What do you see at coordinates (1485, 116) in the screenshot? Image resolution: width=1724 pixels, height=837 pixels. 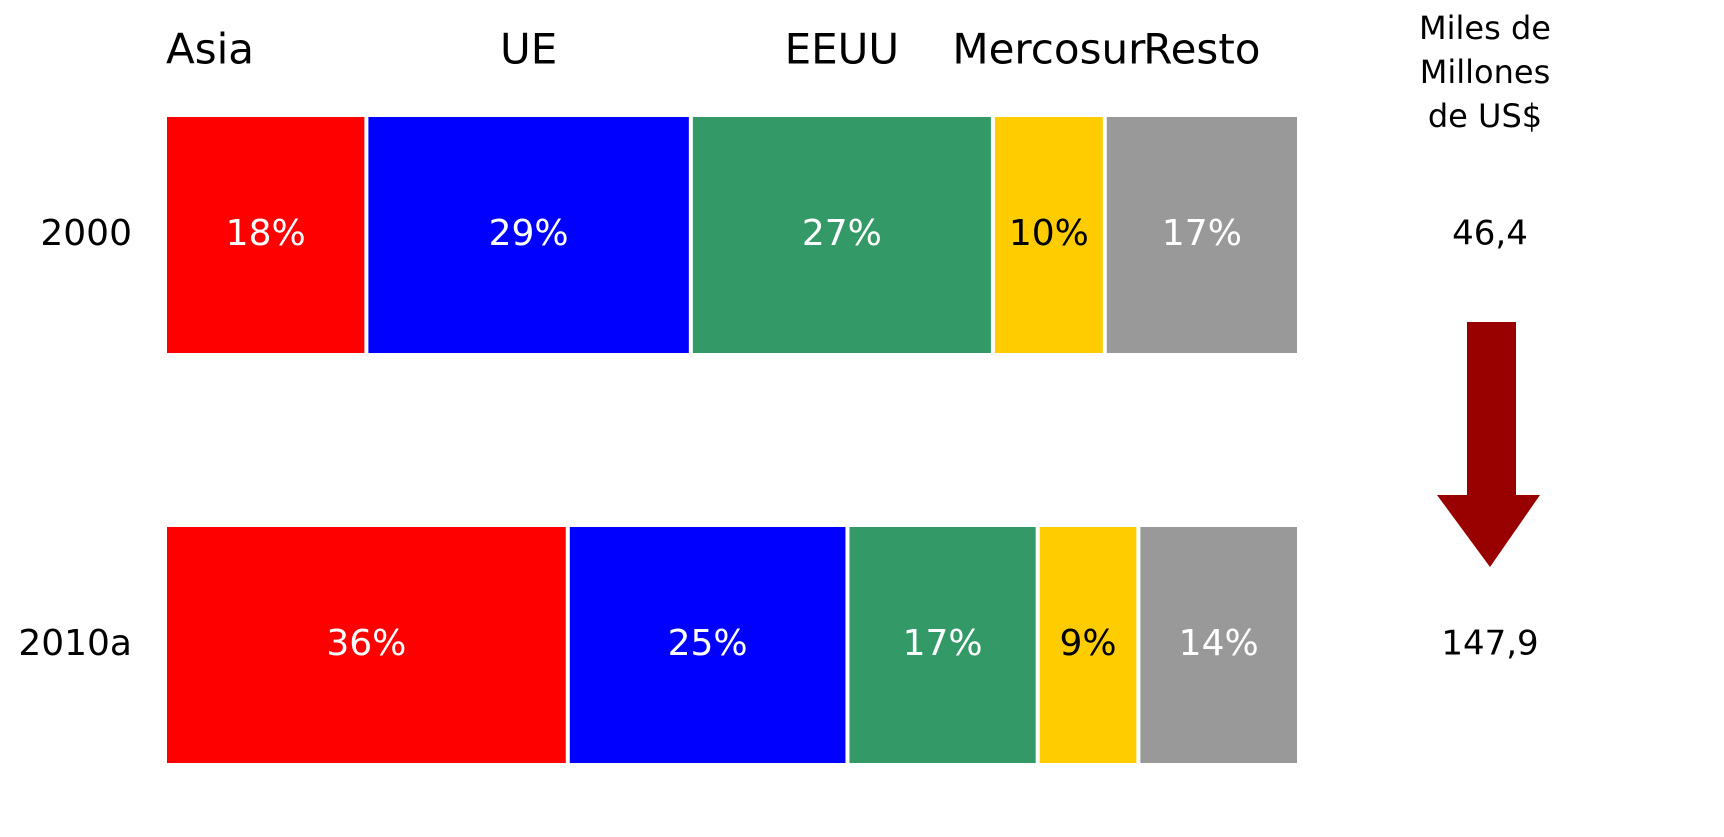 I see `totals-title: de US$` at bounding box center [1485, 116].